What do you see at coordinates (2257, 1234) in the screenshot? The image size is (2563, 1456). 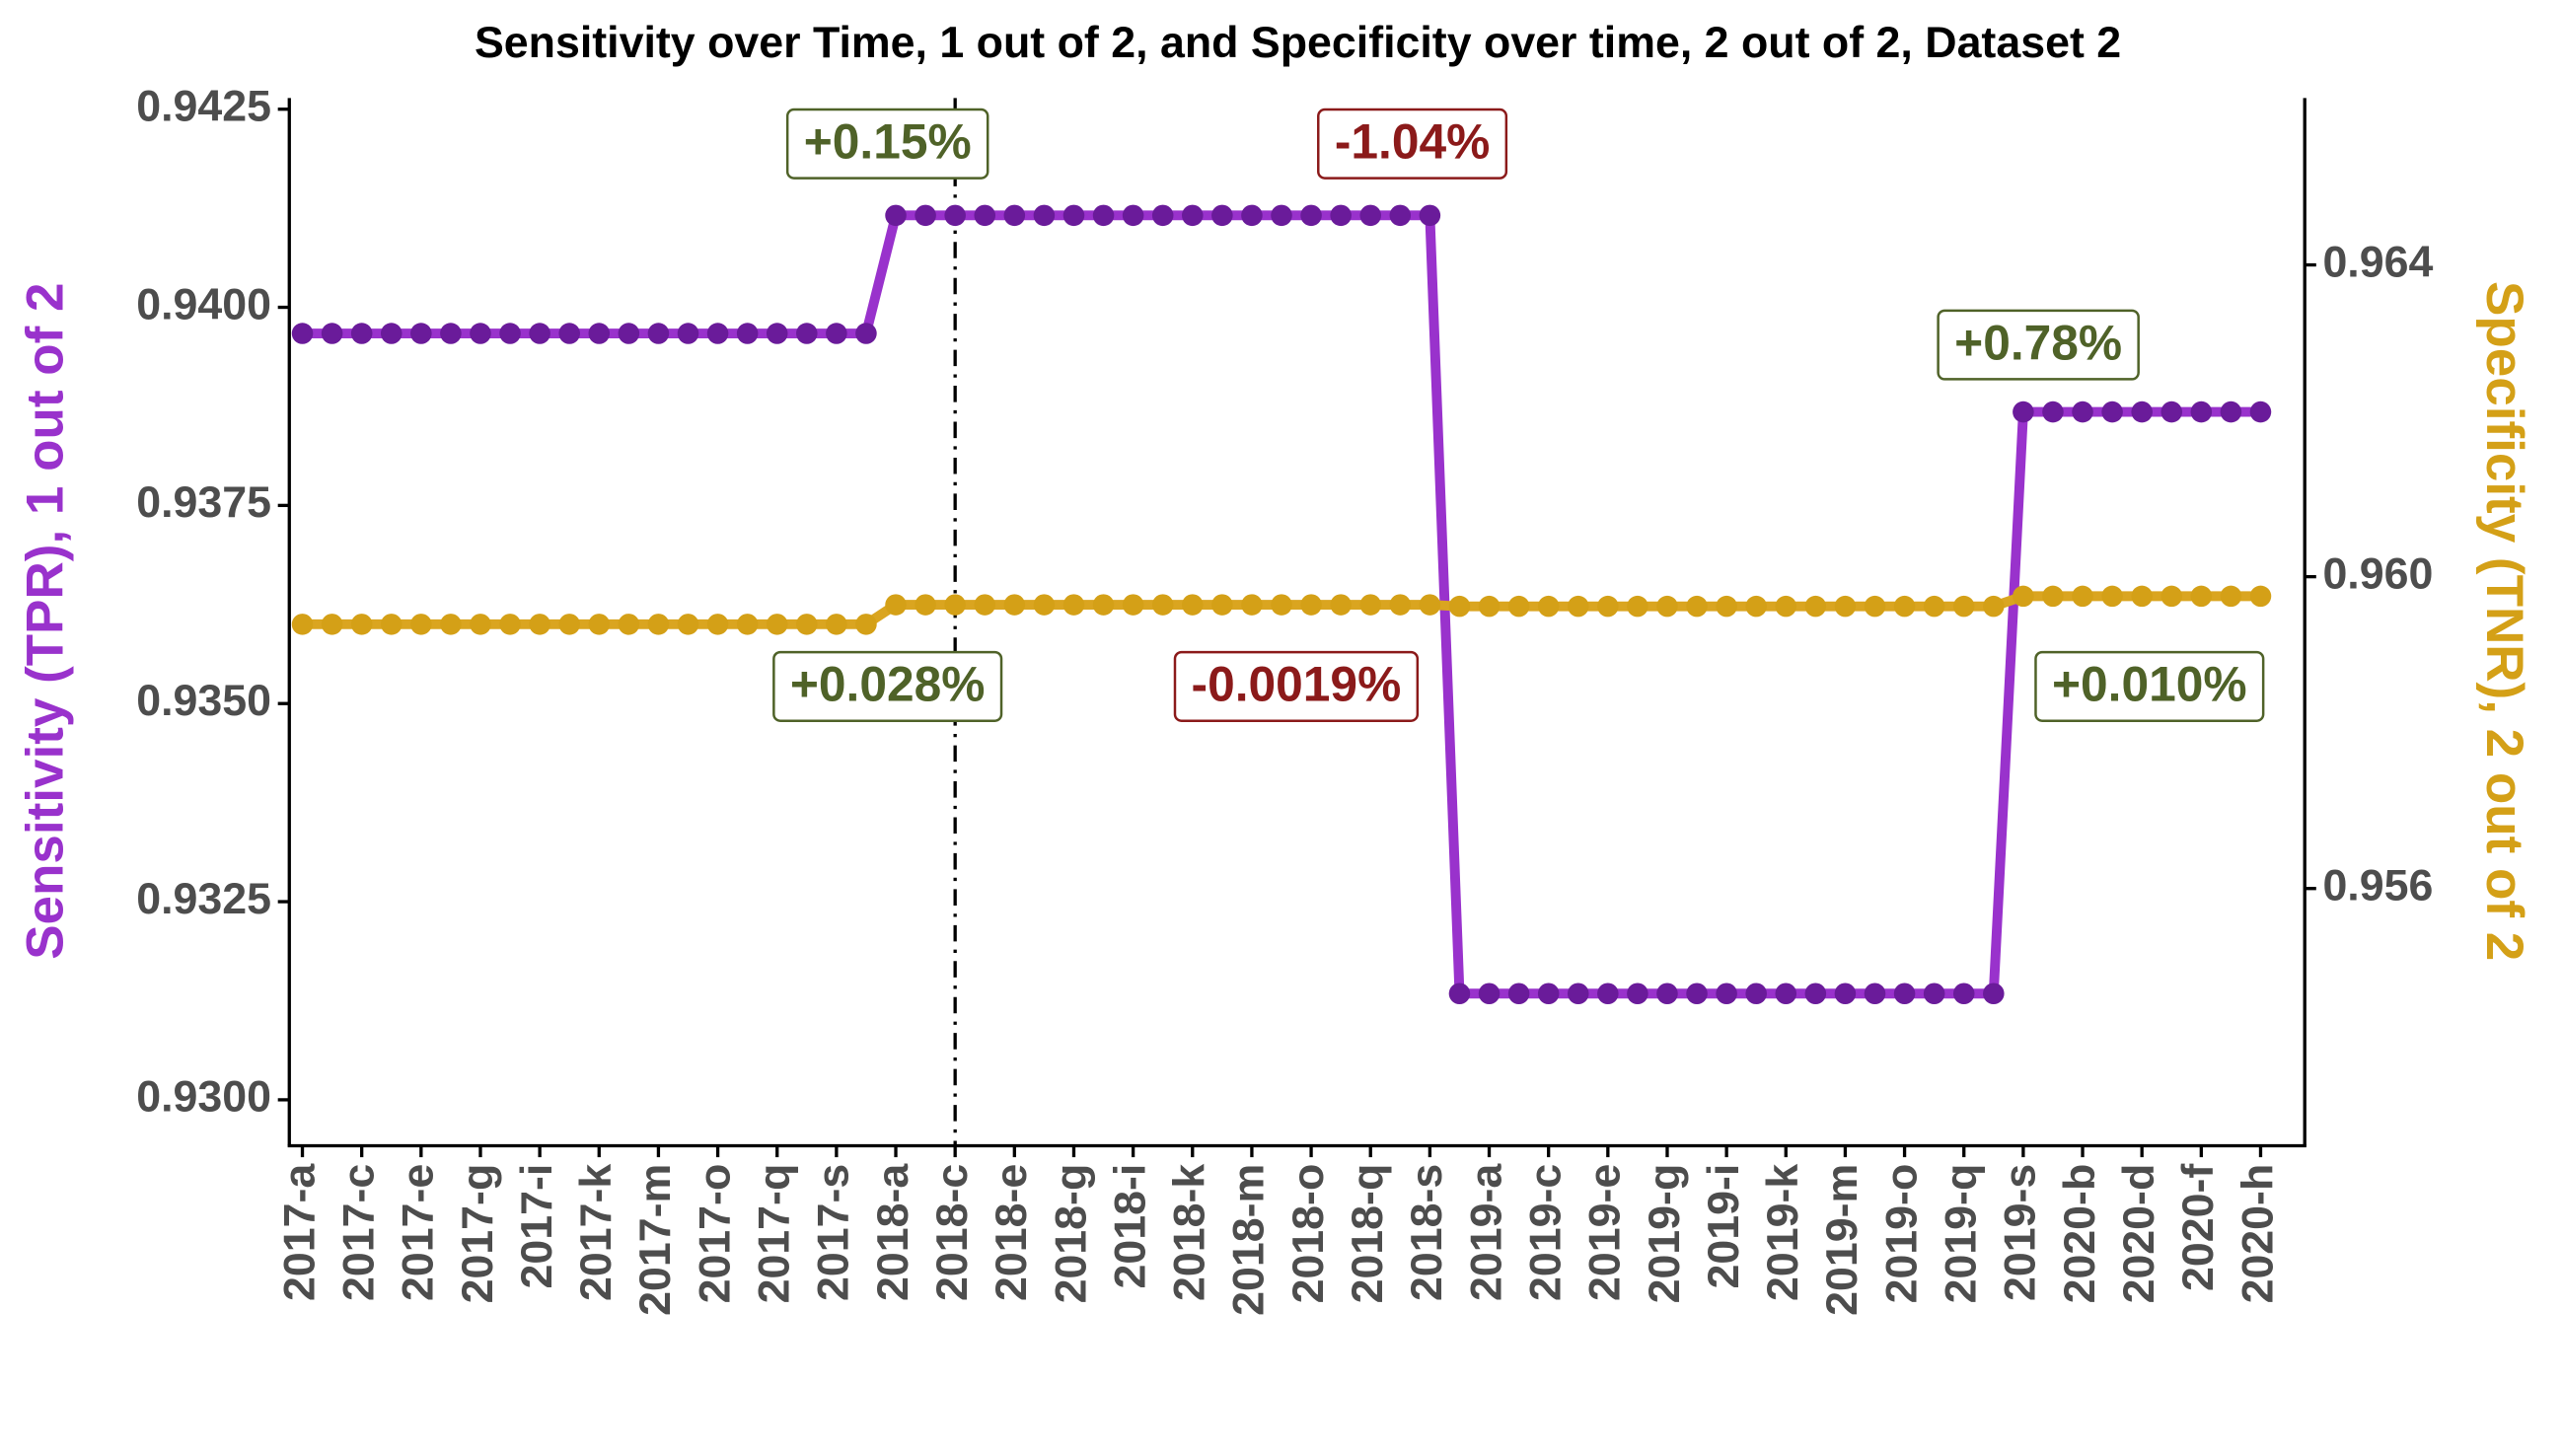 I see `x-tick-label: 2020-h` at bounding box center [2257, 1234].